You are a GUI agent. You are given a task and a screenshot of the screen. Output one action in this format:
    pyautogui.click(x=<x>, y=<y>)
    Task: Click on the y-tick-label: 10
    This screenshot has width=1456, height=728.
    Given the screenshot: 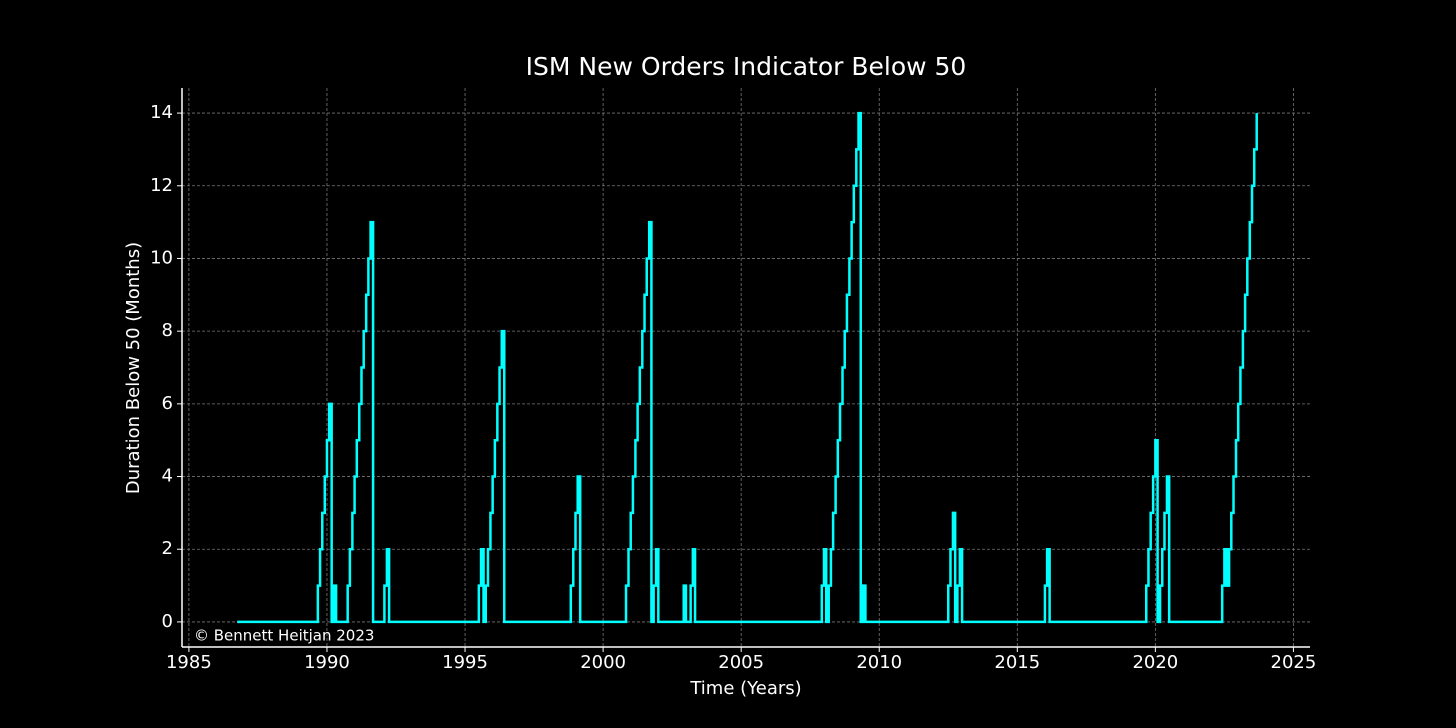 What is the action you would take?
    pyautogui.click(x=161, y=257)
    